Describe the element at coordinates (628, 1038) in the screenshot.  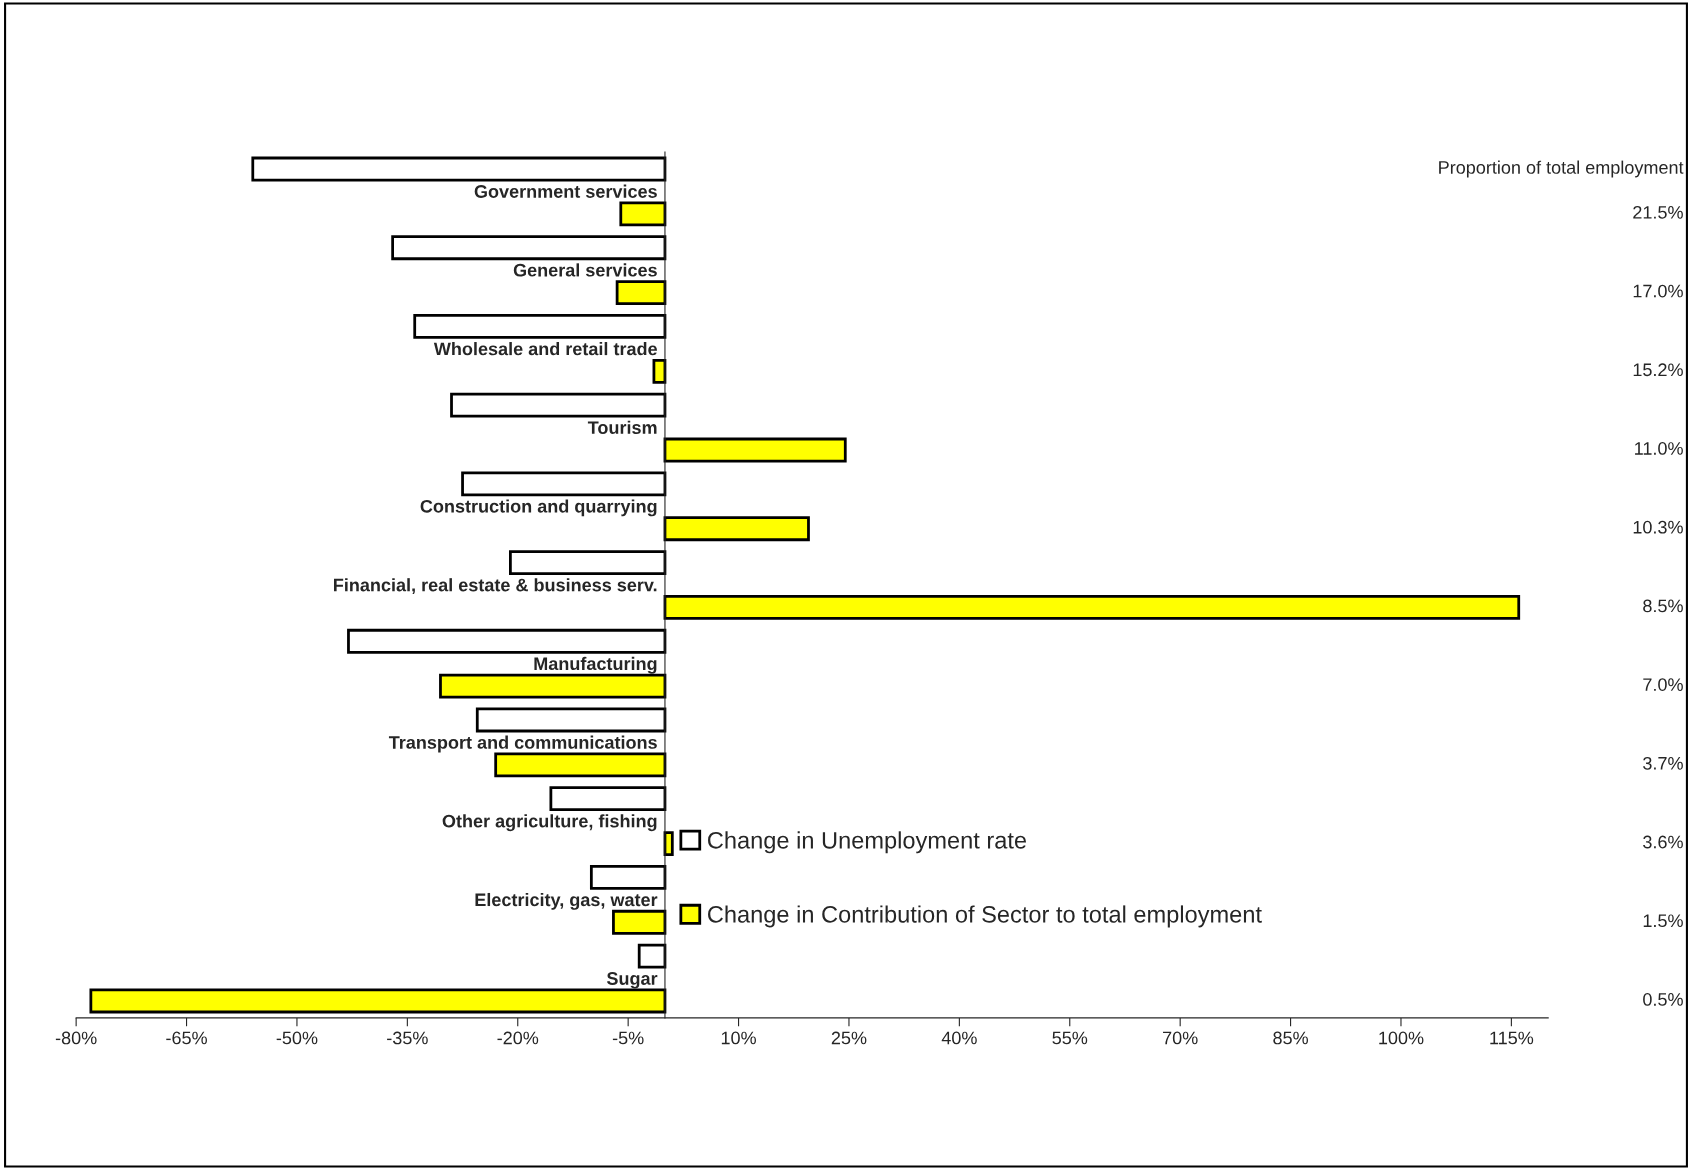
I see `x-tick-label: -5%` at that location.